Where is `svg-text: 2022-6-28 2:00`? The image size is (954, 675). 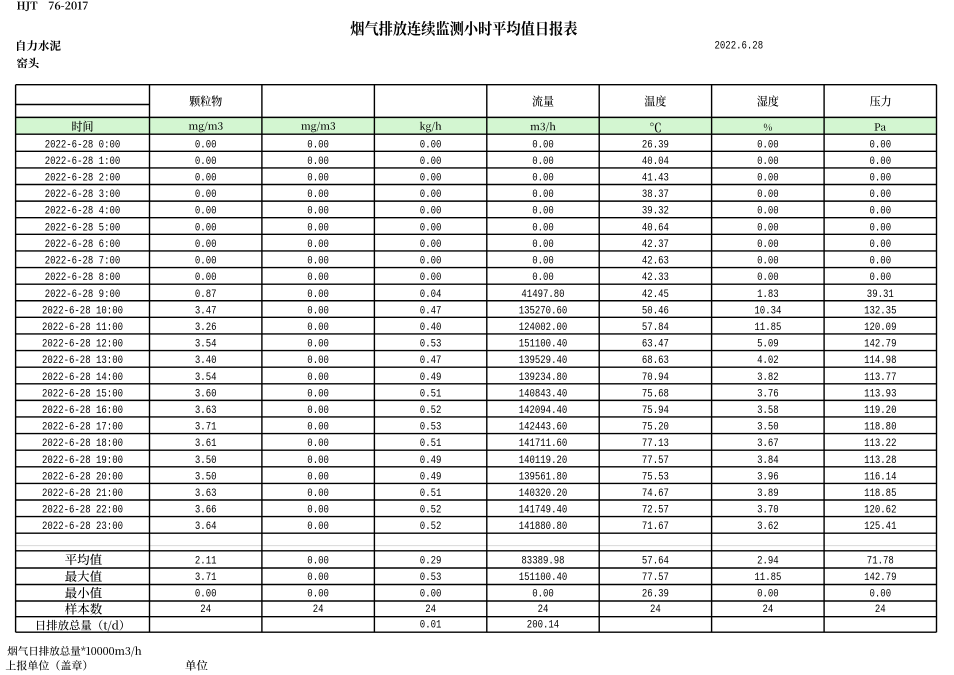 svg-text: 2022-6-28 2:00 is located at coordinates (83, 179).